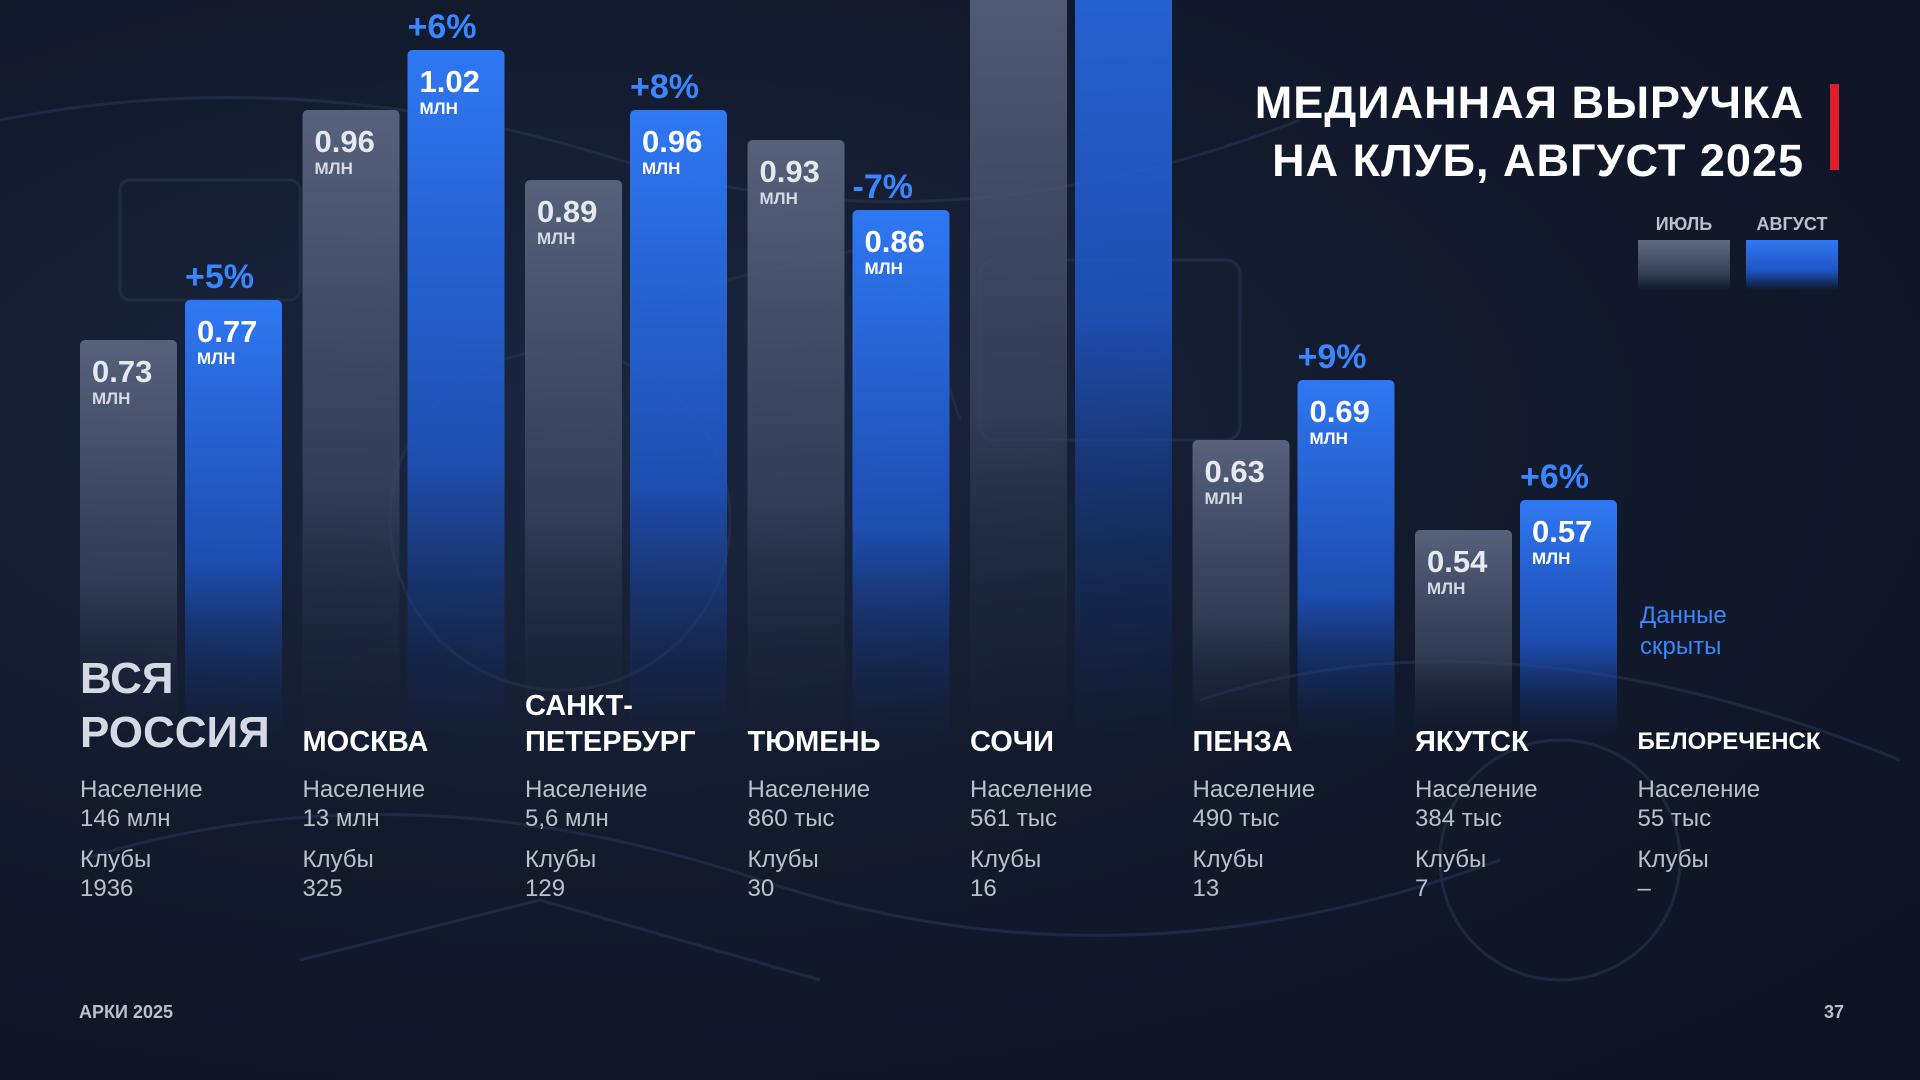 The image size is (1920, 1080). What do you see at coordinates (661, 168) in the screenshot?
I see `unit-label-august-2: МЛН` at bounding box center [661, 168].